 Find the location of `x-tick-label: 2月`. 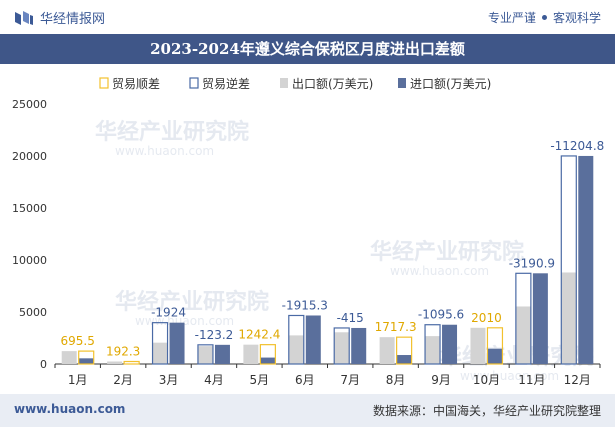

x-tick-label: 2月 is located at coordinates (123, 380).